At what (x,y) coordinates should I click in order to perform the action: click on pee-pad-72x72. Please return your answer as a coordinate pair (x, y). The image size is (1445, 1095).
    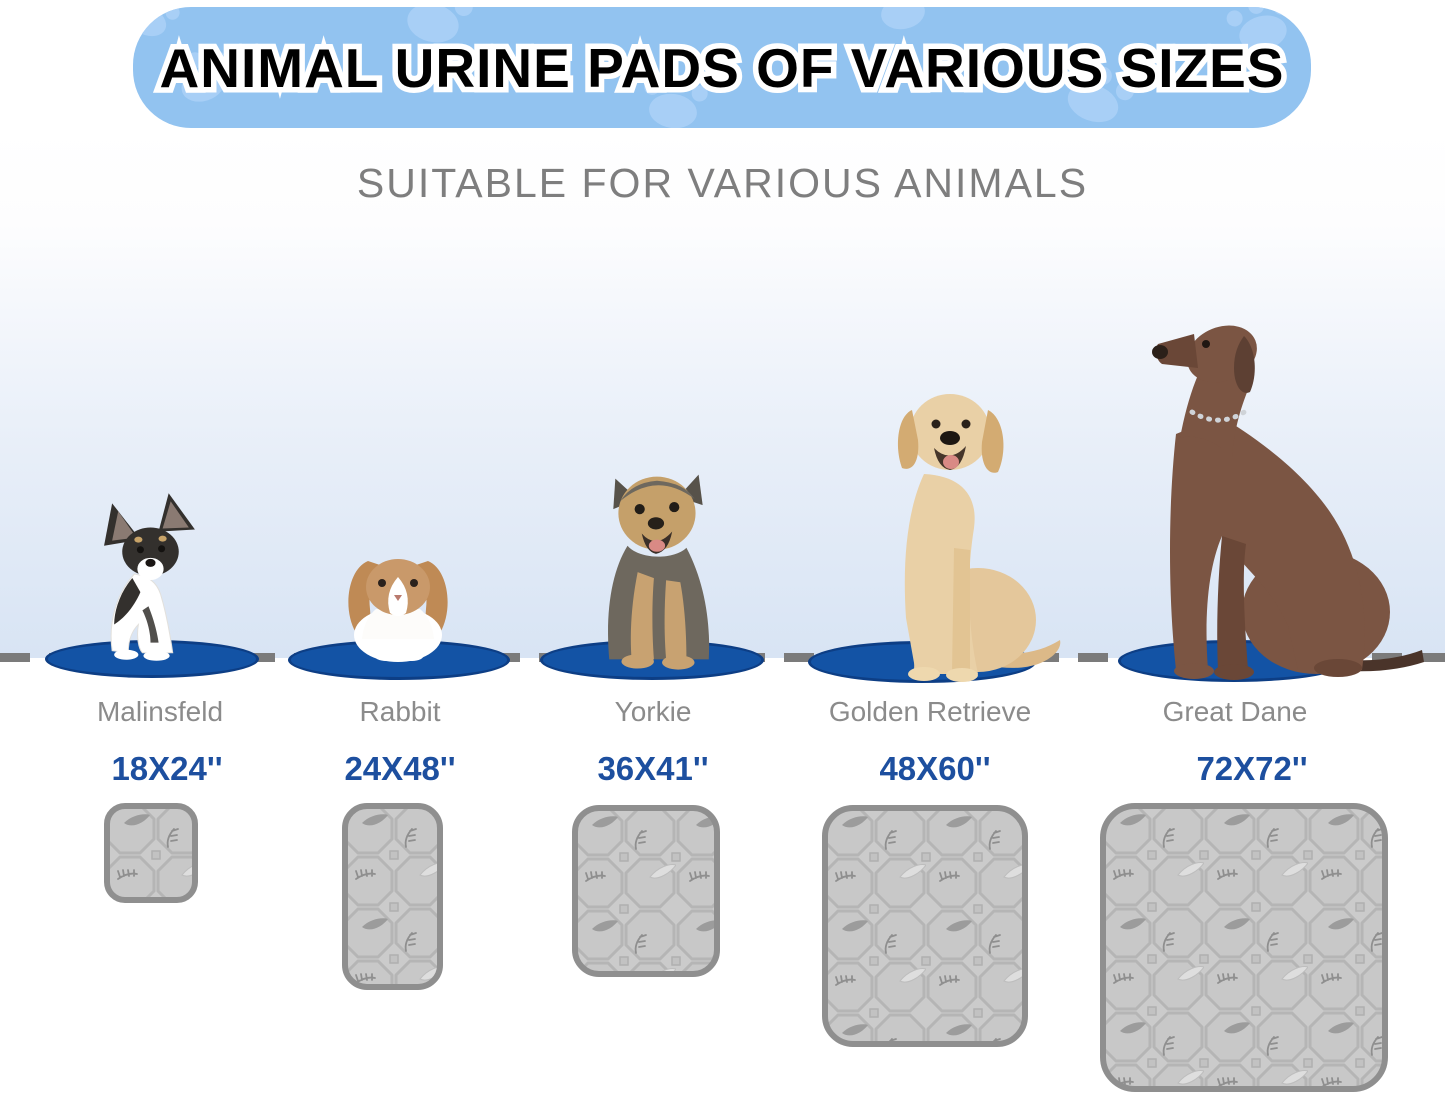
    Looking at the image, I should click on (1244, 947).